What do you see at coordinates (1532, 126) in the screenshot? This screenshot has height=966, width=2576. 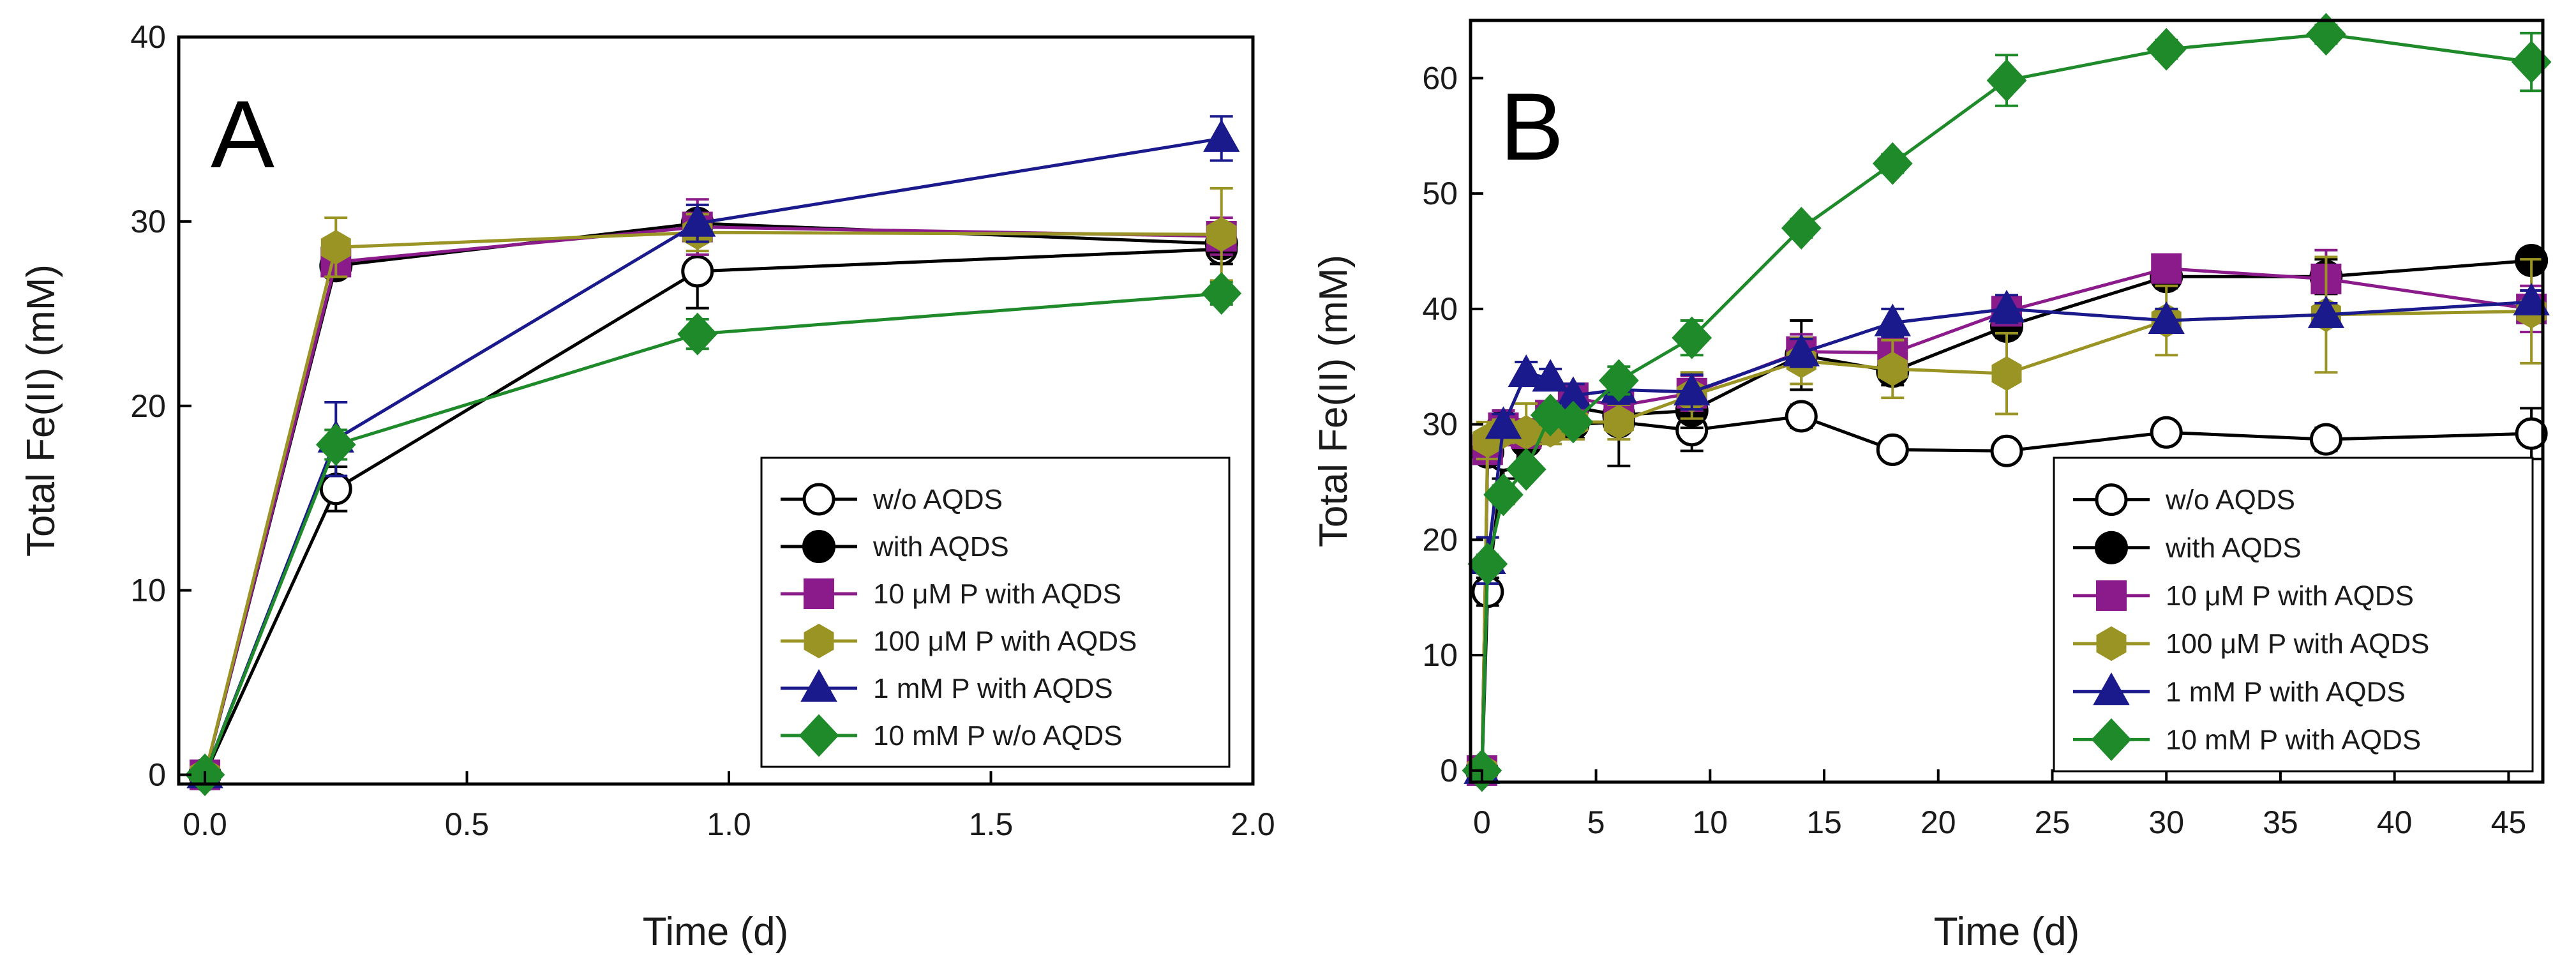 I see `panel-b-letter: B` at bounding box center [1532, 126].